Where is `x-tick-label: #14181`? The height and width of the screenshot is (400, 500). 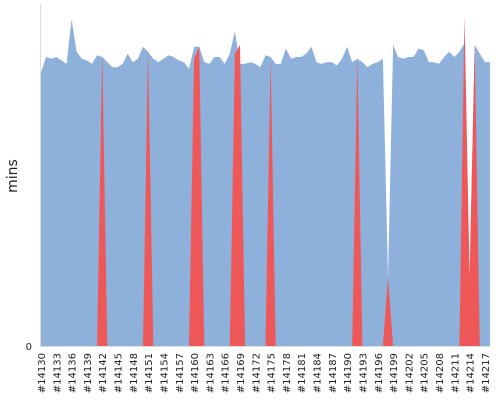
x-tick-label: #14181 is located at coordinates (302, 373).